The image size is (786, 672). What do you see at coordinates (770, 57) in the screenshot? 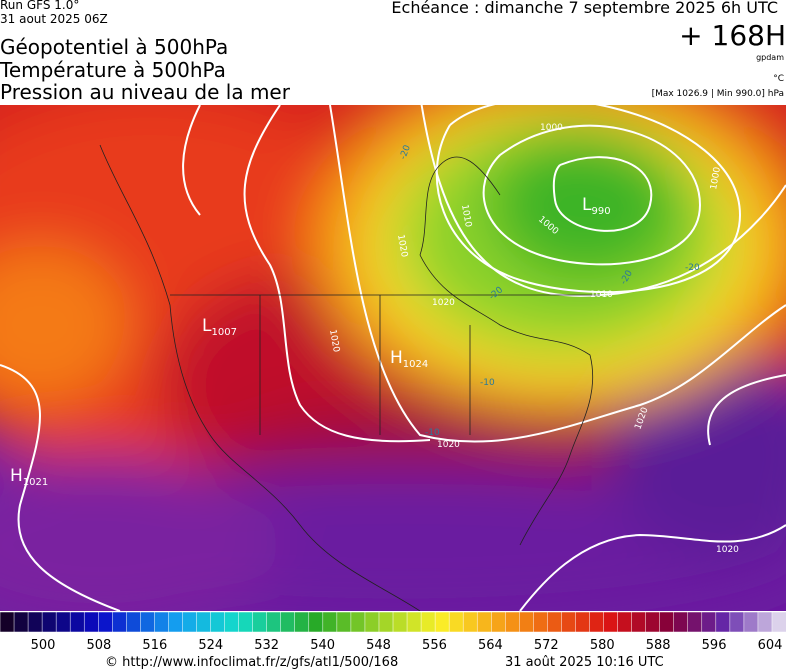
I see `unit-geo: gpdam` at bounding box center [770, 57].